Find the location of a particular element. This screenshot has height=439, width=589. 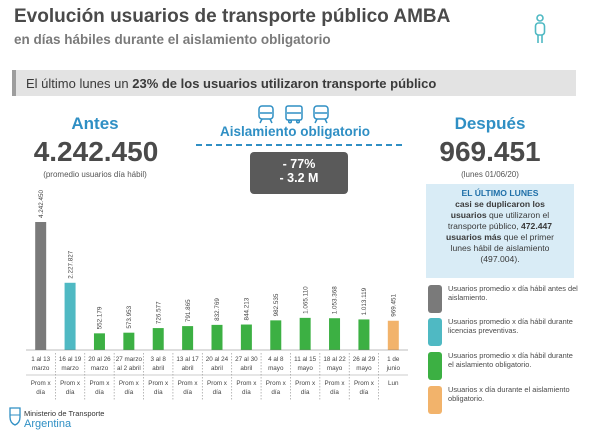

sub-label-12-0: Lun is located at coordinates (393, 383).